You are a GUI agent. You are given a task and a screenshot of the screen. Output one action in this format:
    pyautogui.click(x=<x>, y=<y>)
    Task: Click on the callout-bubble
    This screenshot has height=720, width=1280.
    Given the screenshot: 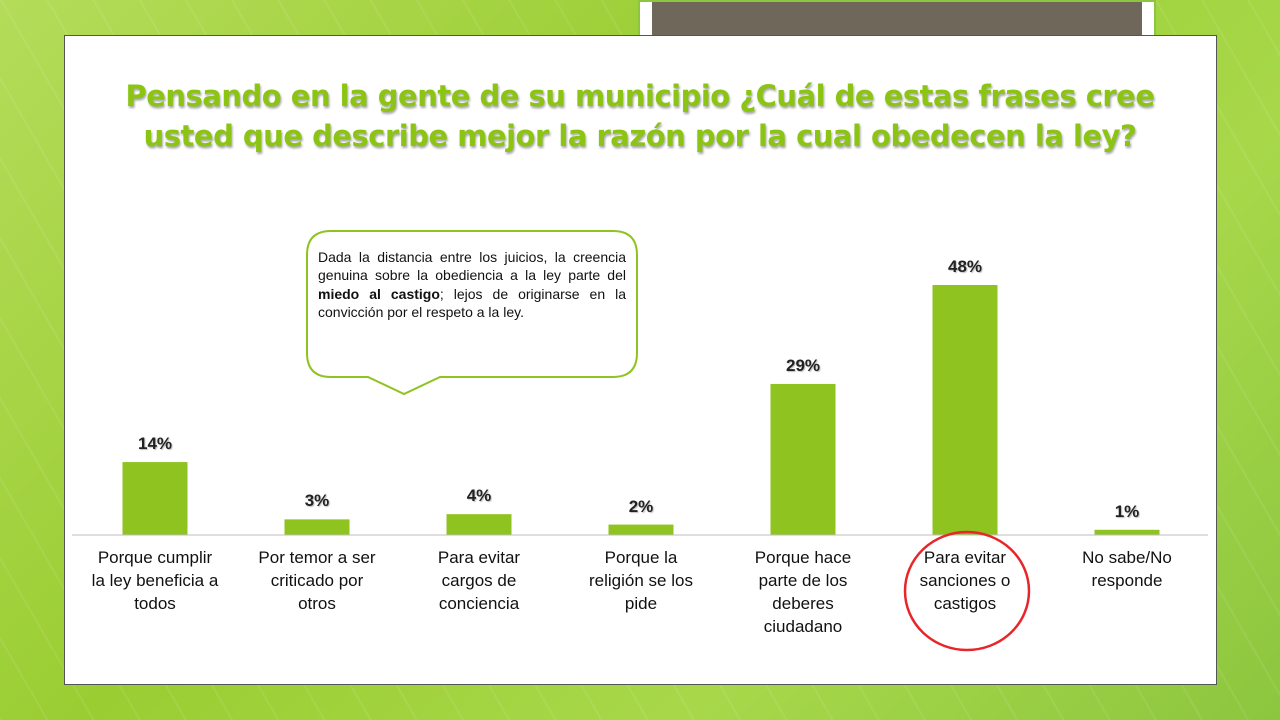 What is the action you would take?
    pyautogui.click(x=472, y=313)
    